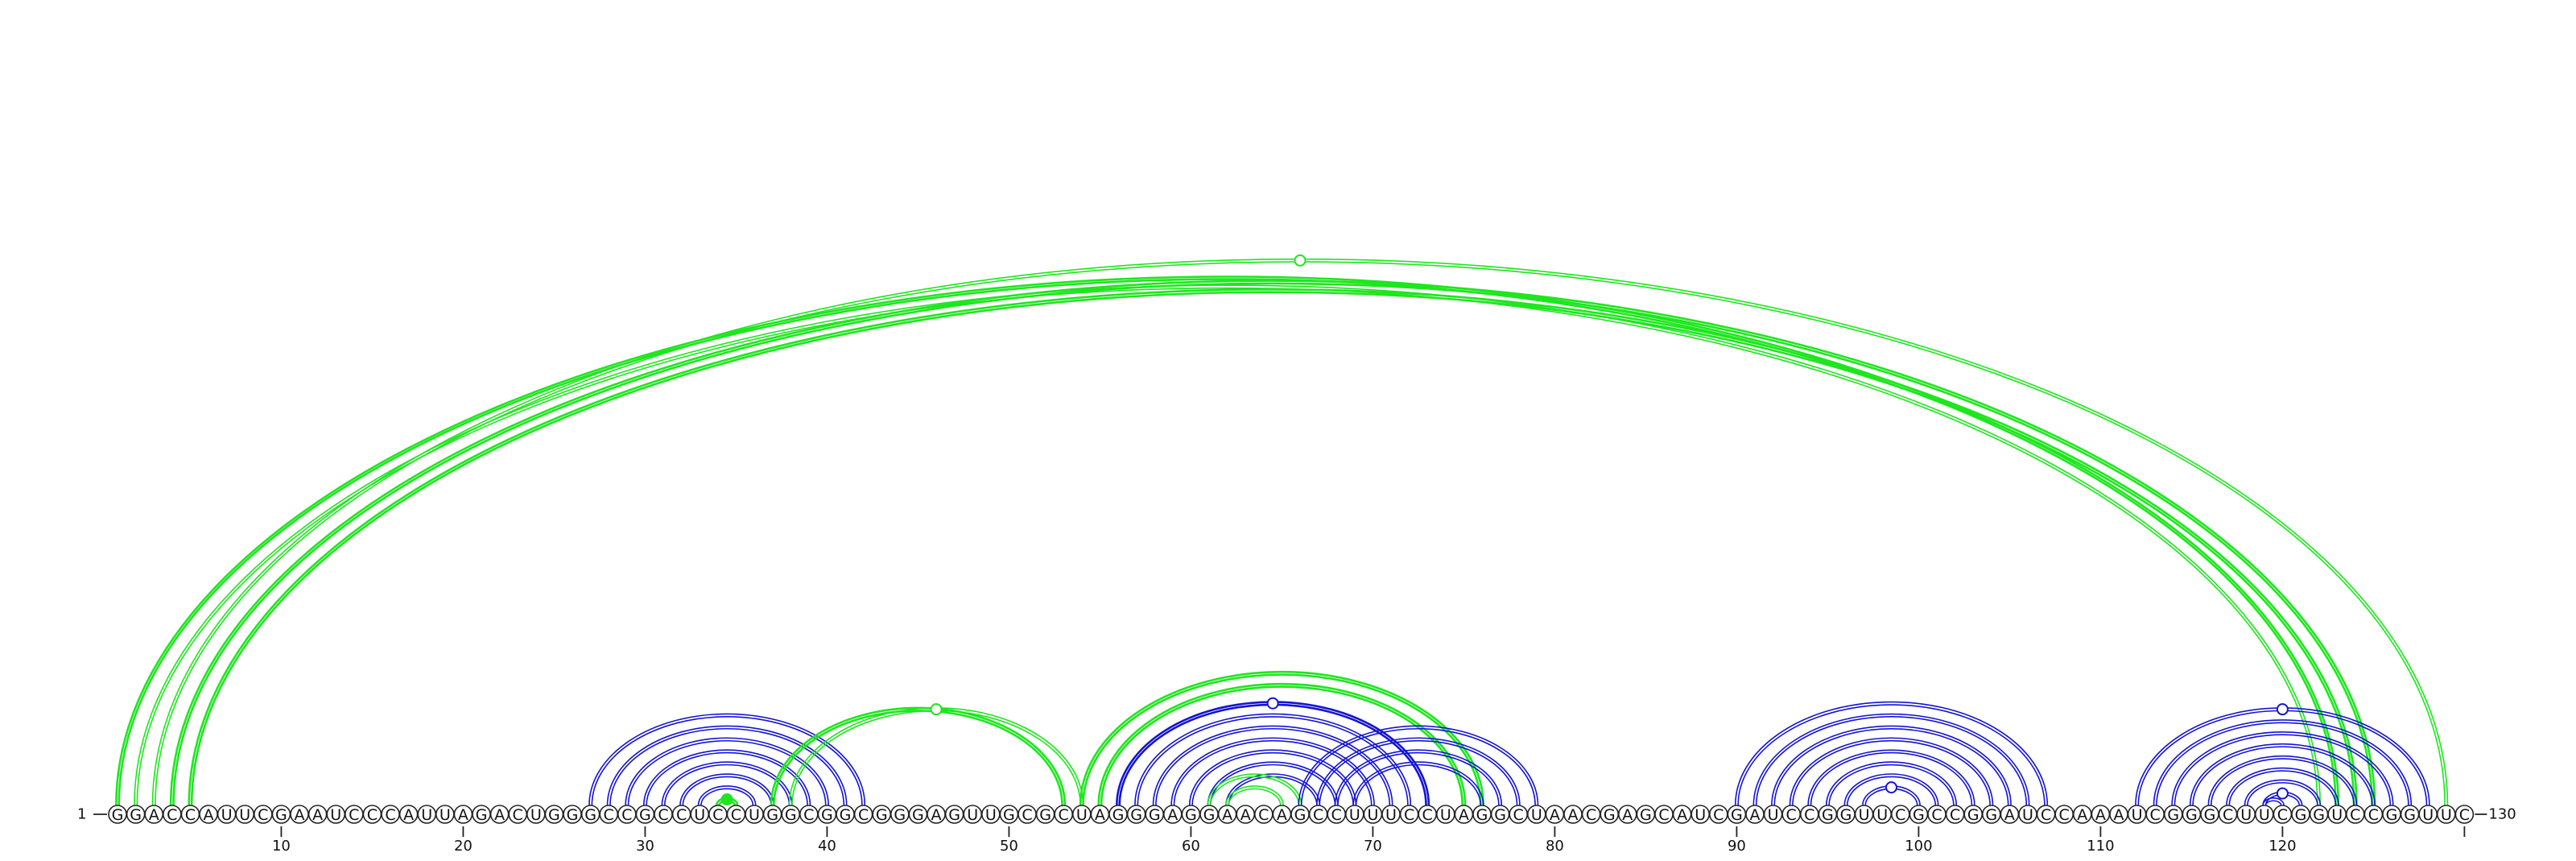  Describe the element at coordinates (1609, 814) in the screenshot. I see `nucleotide-83: G` at that location.